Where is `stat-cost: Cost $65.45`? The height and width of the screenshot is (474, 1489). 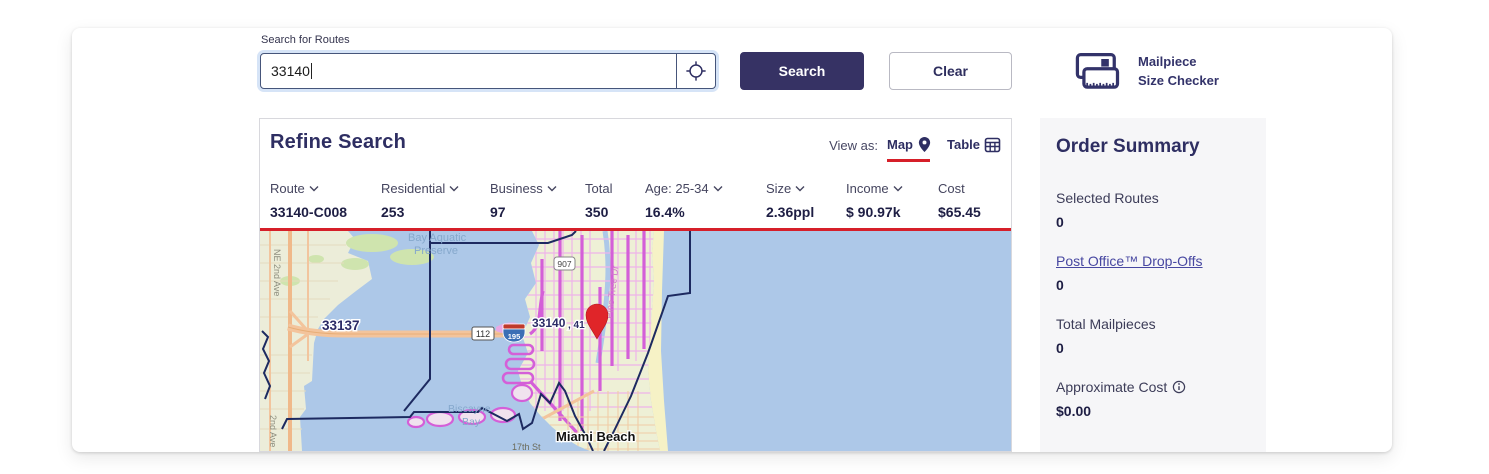
stat-cost: Cost $65.45 is located at coordinates (969, 200).